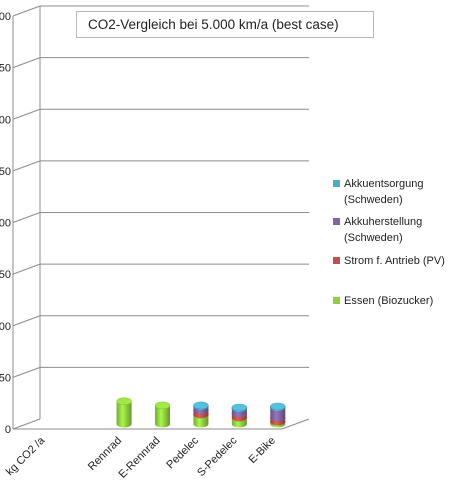 The height and width of the screenshot is (496, 463). I want to click on legend-item-akkuherstellung: Akkuherstellung (Schweden), so click(398, 230).